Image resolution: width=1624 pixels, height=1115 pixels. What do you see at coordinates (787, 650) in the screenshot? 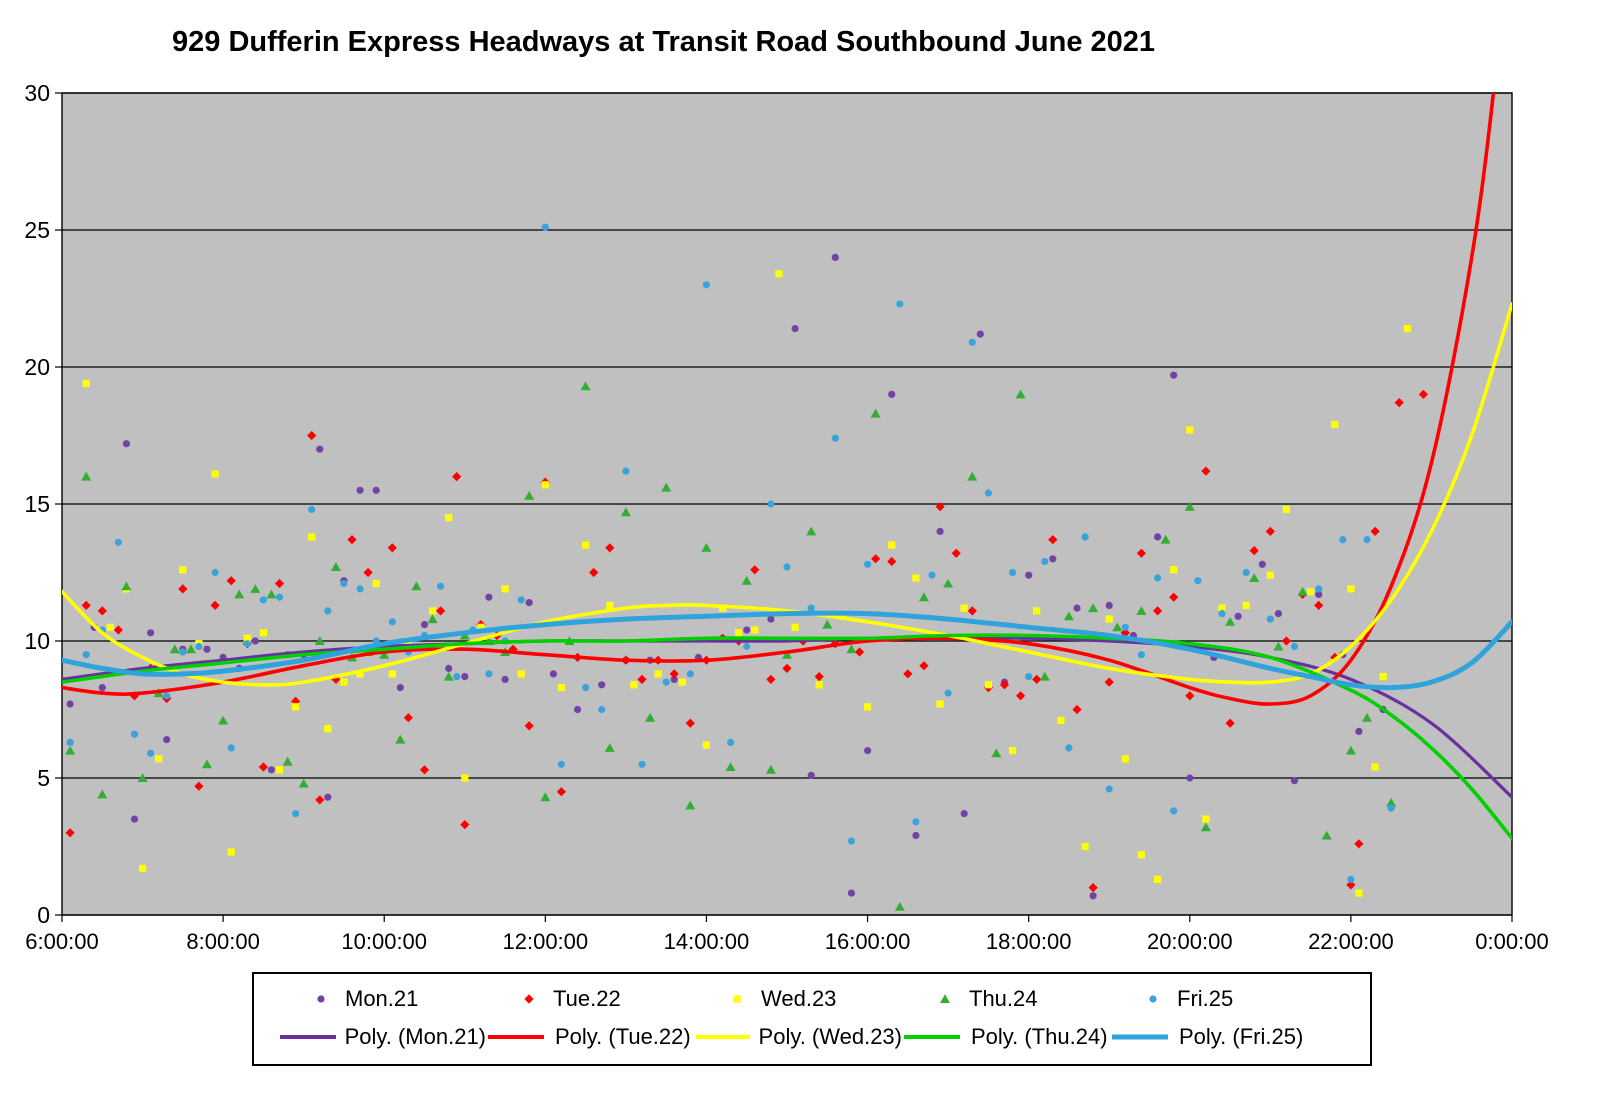
I see `trend-line-poly-fri-25-` at bounding box center [787, 650].